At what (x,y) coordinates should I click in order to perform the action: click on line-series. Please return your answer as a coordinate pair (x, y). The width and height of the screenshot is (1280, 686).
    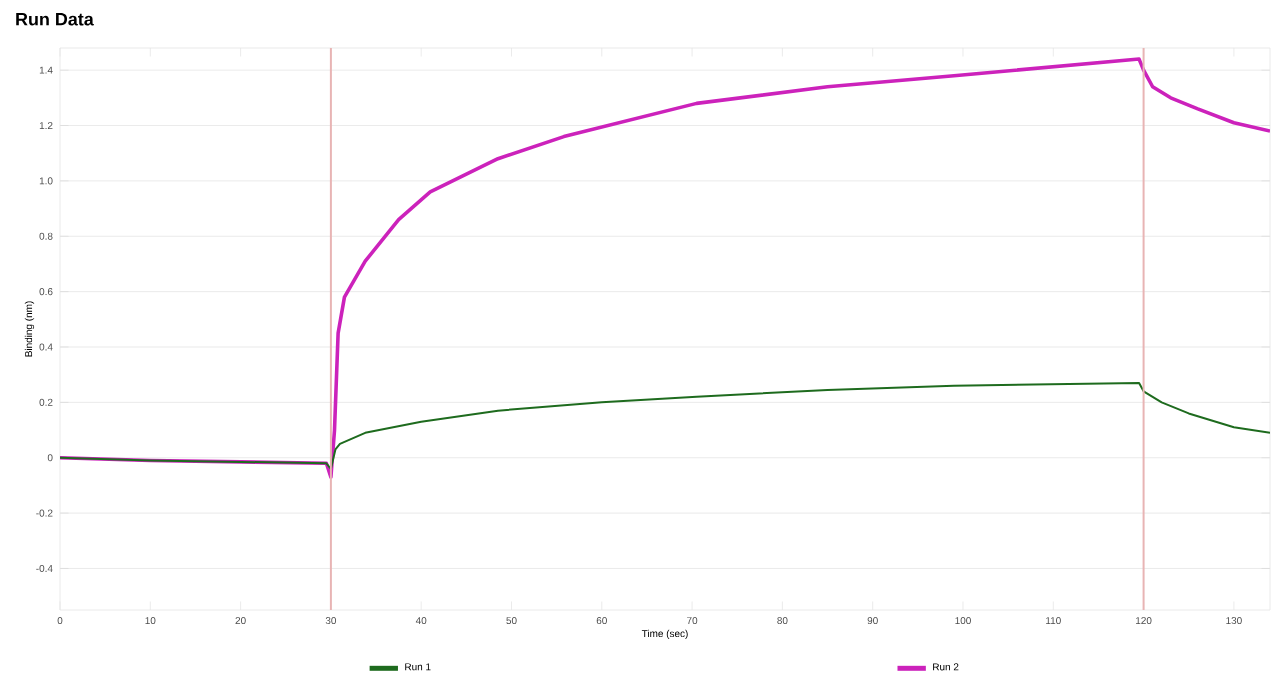
    Looking at the image, I should click on (665, 425).